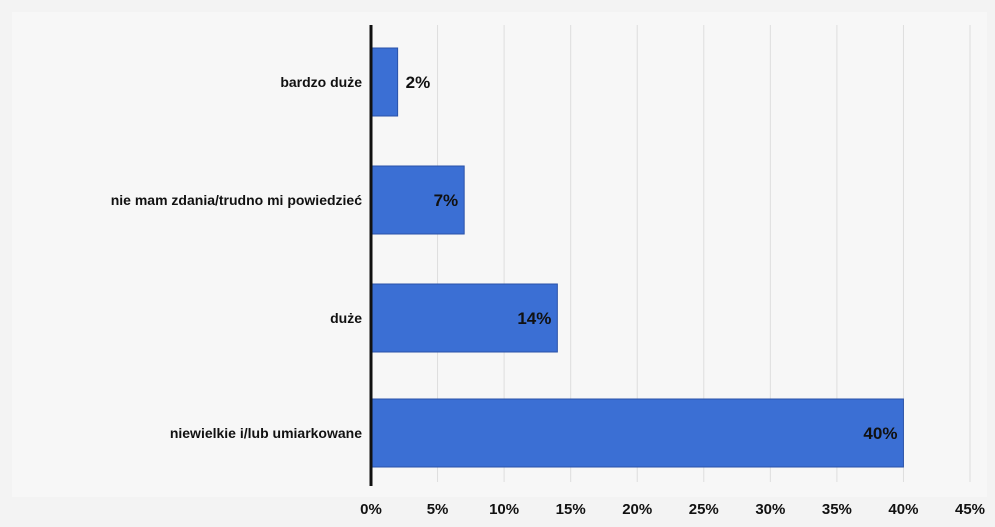 This screenshot has height=527, width=995. Describe the element at coordinates (438, 509) in the screenshot. I see `x-tick-label: 5%` at that location.